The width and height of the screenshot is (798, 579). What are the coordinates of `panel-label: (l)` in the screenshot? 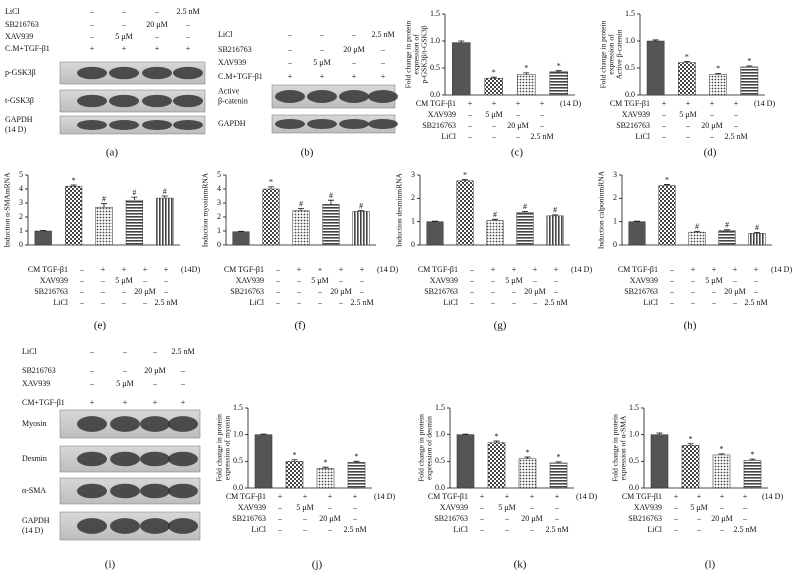 It's located at (710, 565).